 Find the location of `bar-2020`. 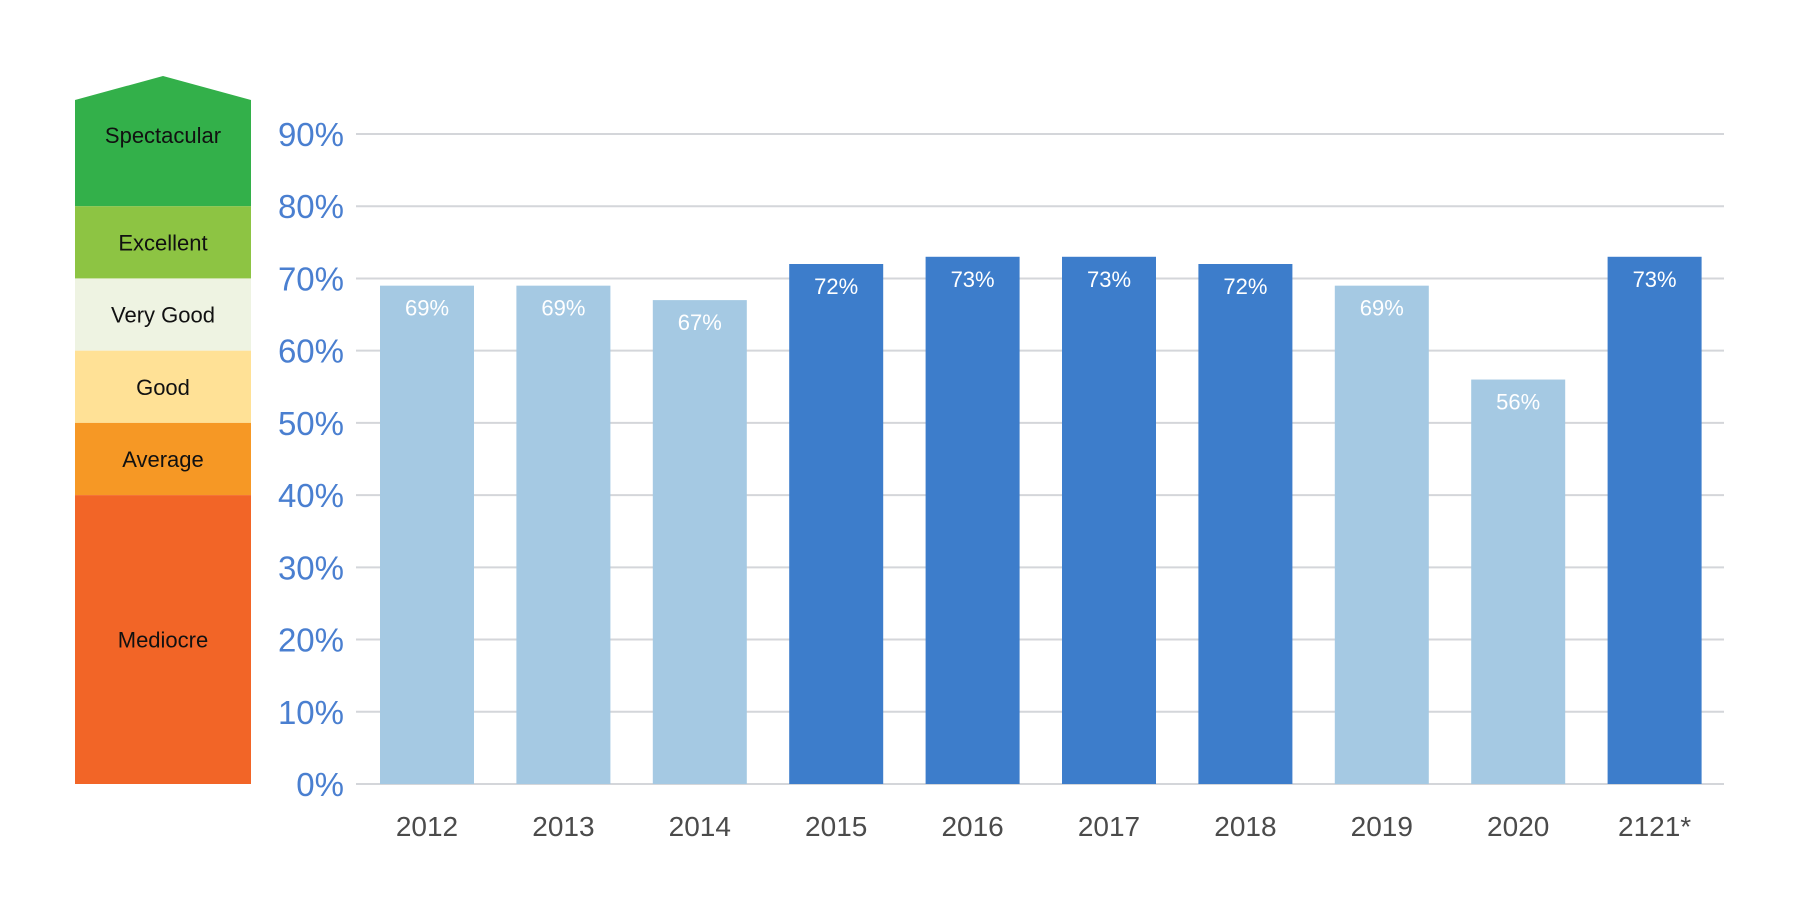

bar-2020 is located at coordinates (1518, 581).